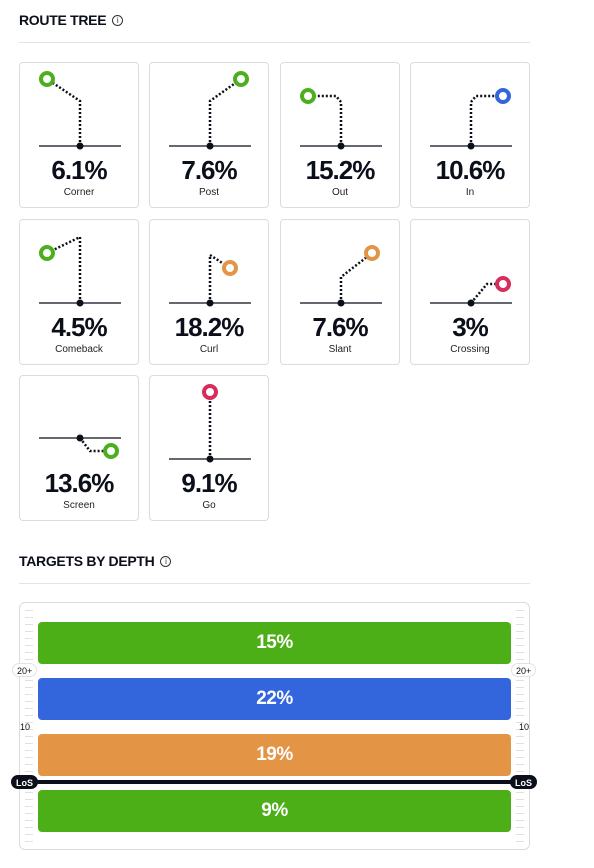 Image resolution: width=594 pixels, height=868 pixels. What do you see at coordinates (210, 423) in the screenshot?
I see `go-route-icon` at bounding box center [210, 423].